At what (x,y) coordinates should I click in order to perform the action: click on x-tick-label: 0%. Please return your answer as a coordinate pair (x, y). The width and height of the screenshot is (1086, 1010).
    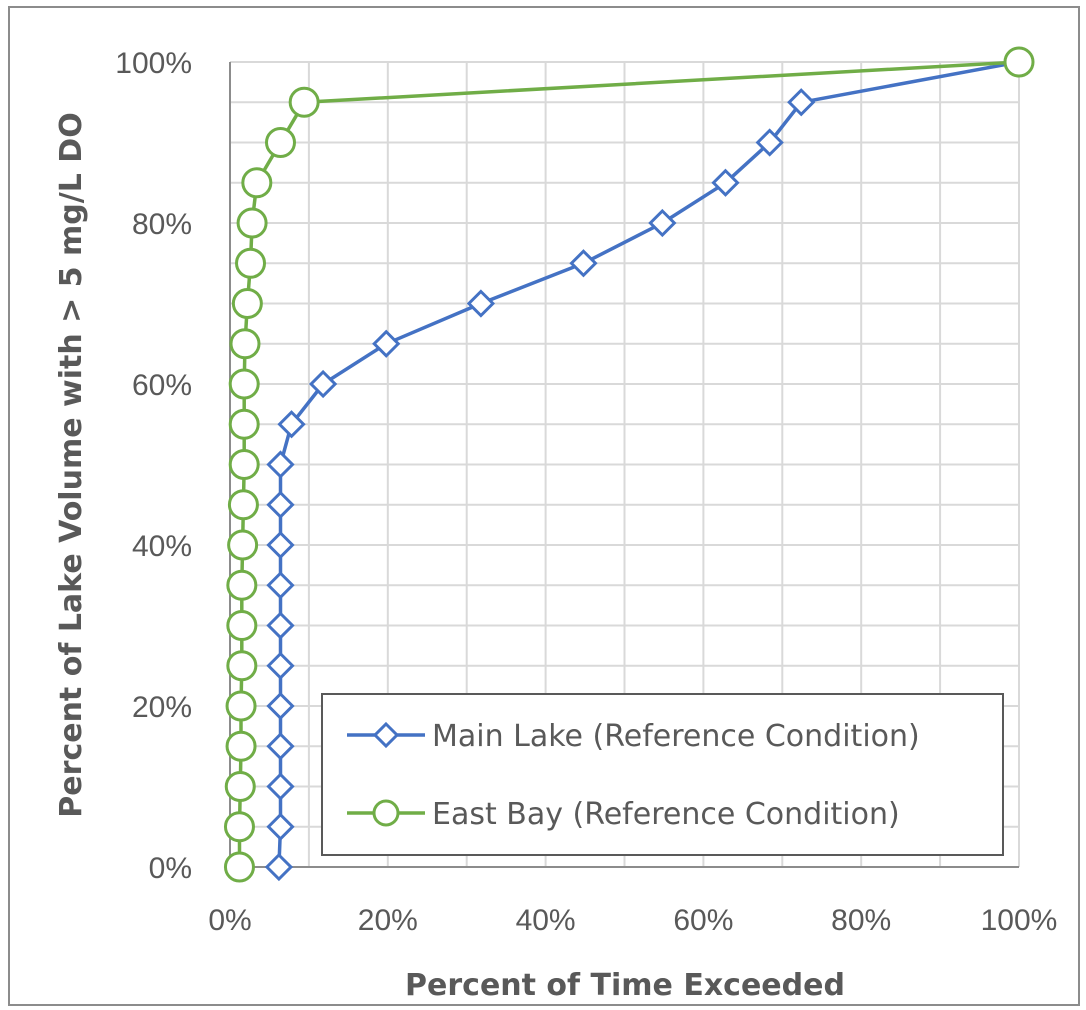
    Looking at the image, I should click on (229, 920).